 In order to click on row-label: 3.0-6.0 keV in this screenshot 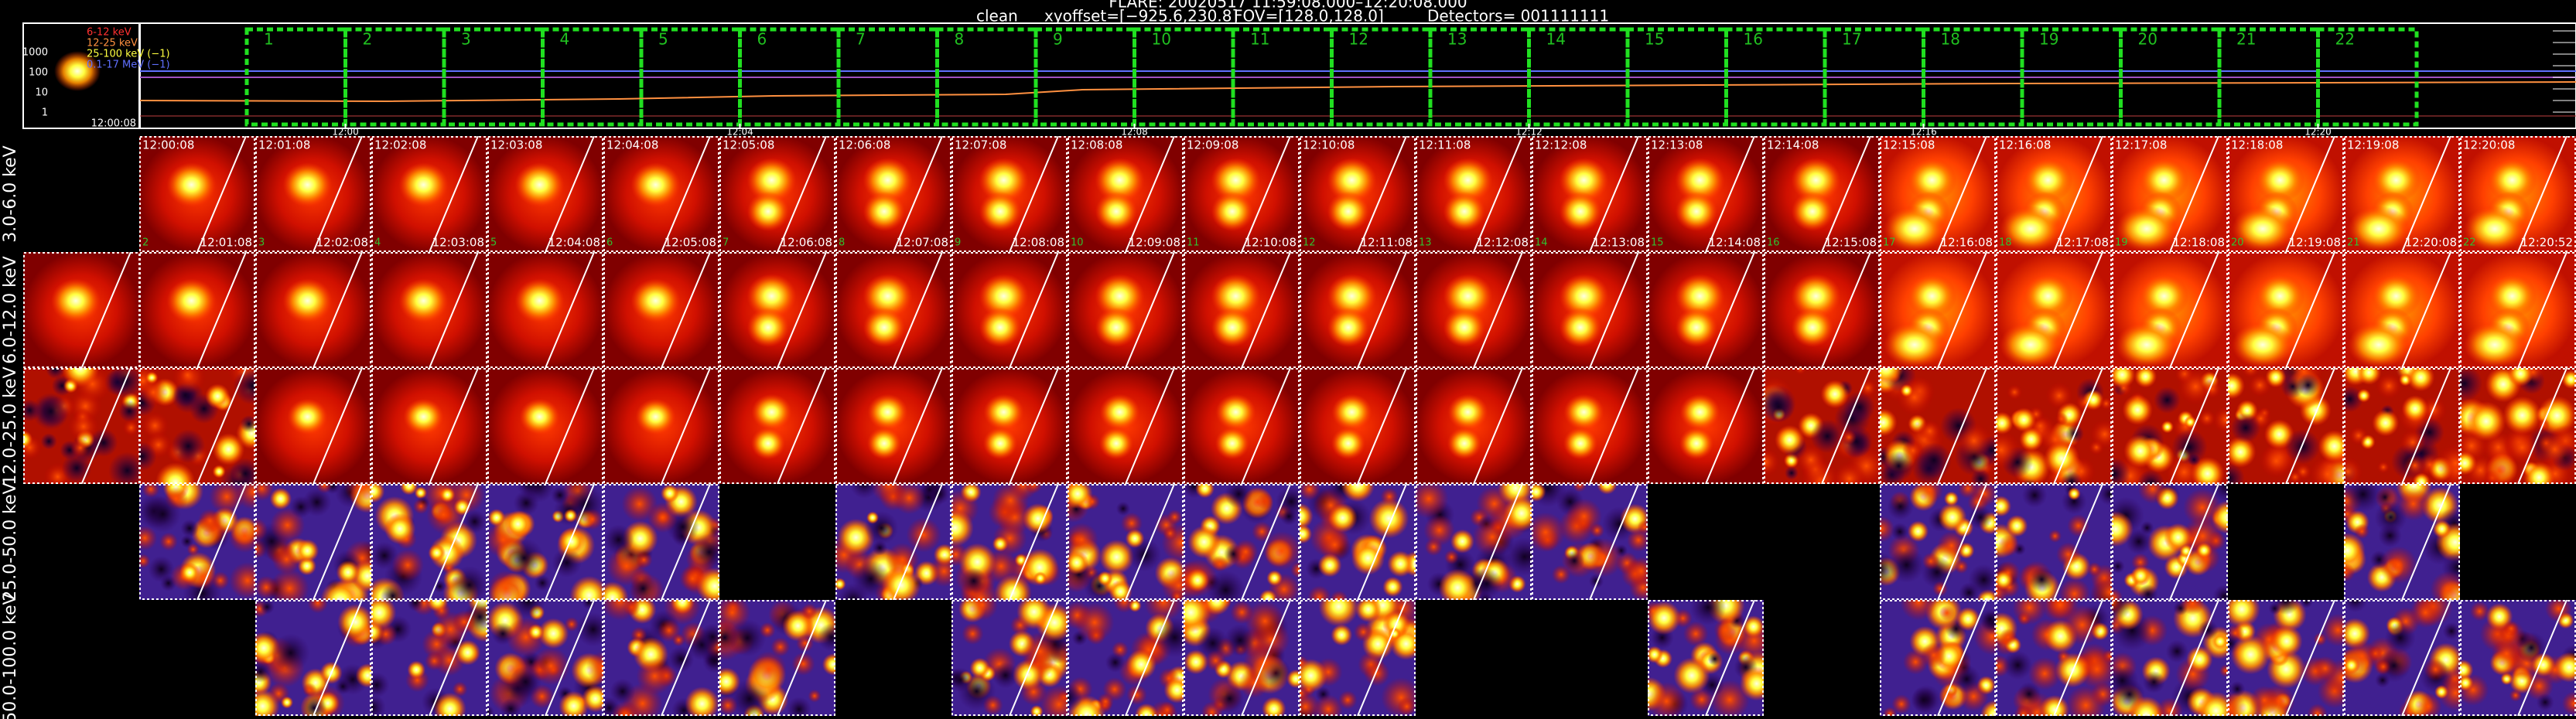, I will do `click(10, 193)`.